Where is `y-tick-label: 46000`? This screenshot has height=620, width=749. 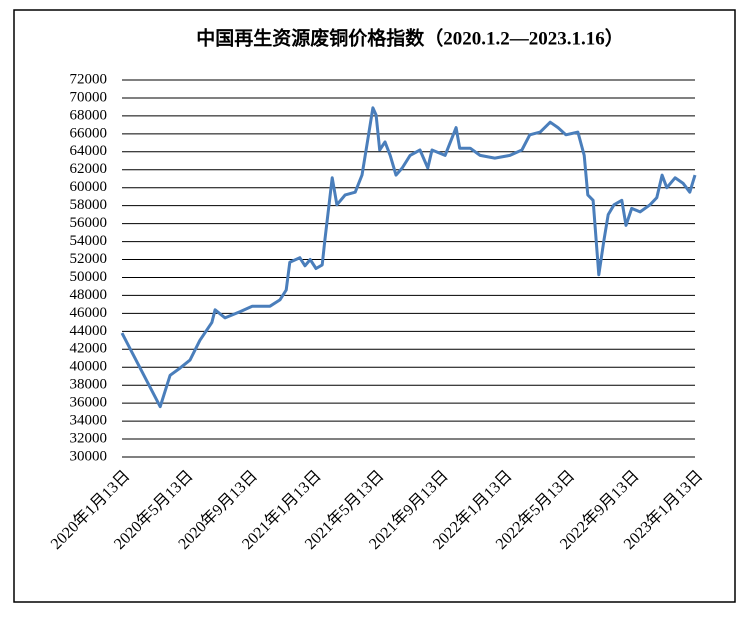 y-tick-label: 46000 is located at coordinates (89, 313).